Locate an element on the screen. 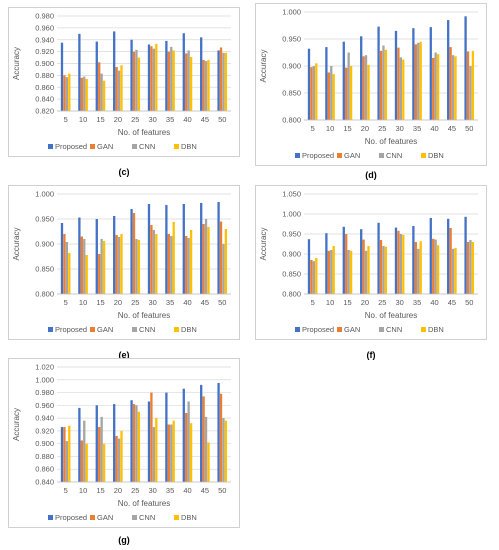 This screenshot has height=550, width=499. legend-swatch-gan is located at coordinates (339, 155).